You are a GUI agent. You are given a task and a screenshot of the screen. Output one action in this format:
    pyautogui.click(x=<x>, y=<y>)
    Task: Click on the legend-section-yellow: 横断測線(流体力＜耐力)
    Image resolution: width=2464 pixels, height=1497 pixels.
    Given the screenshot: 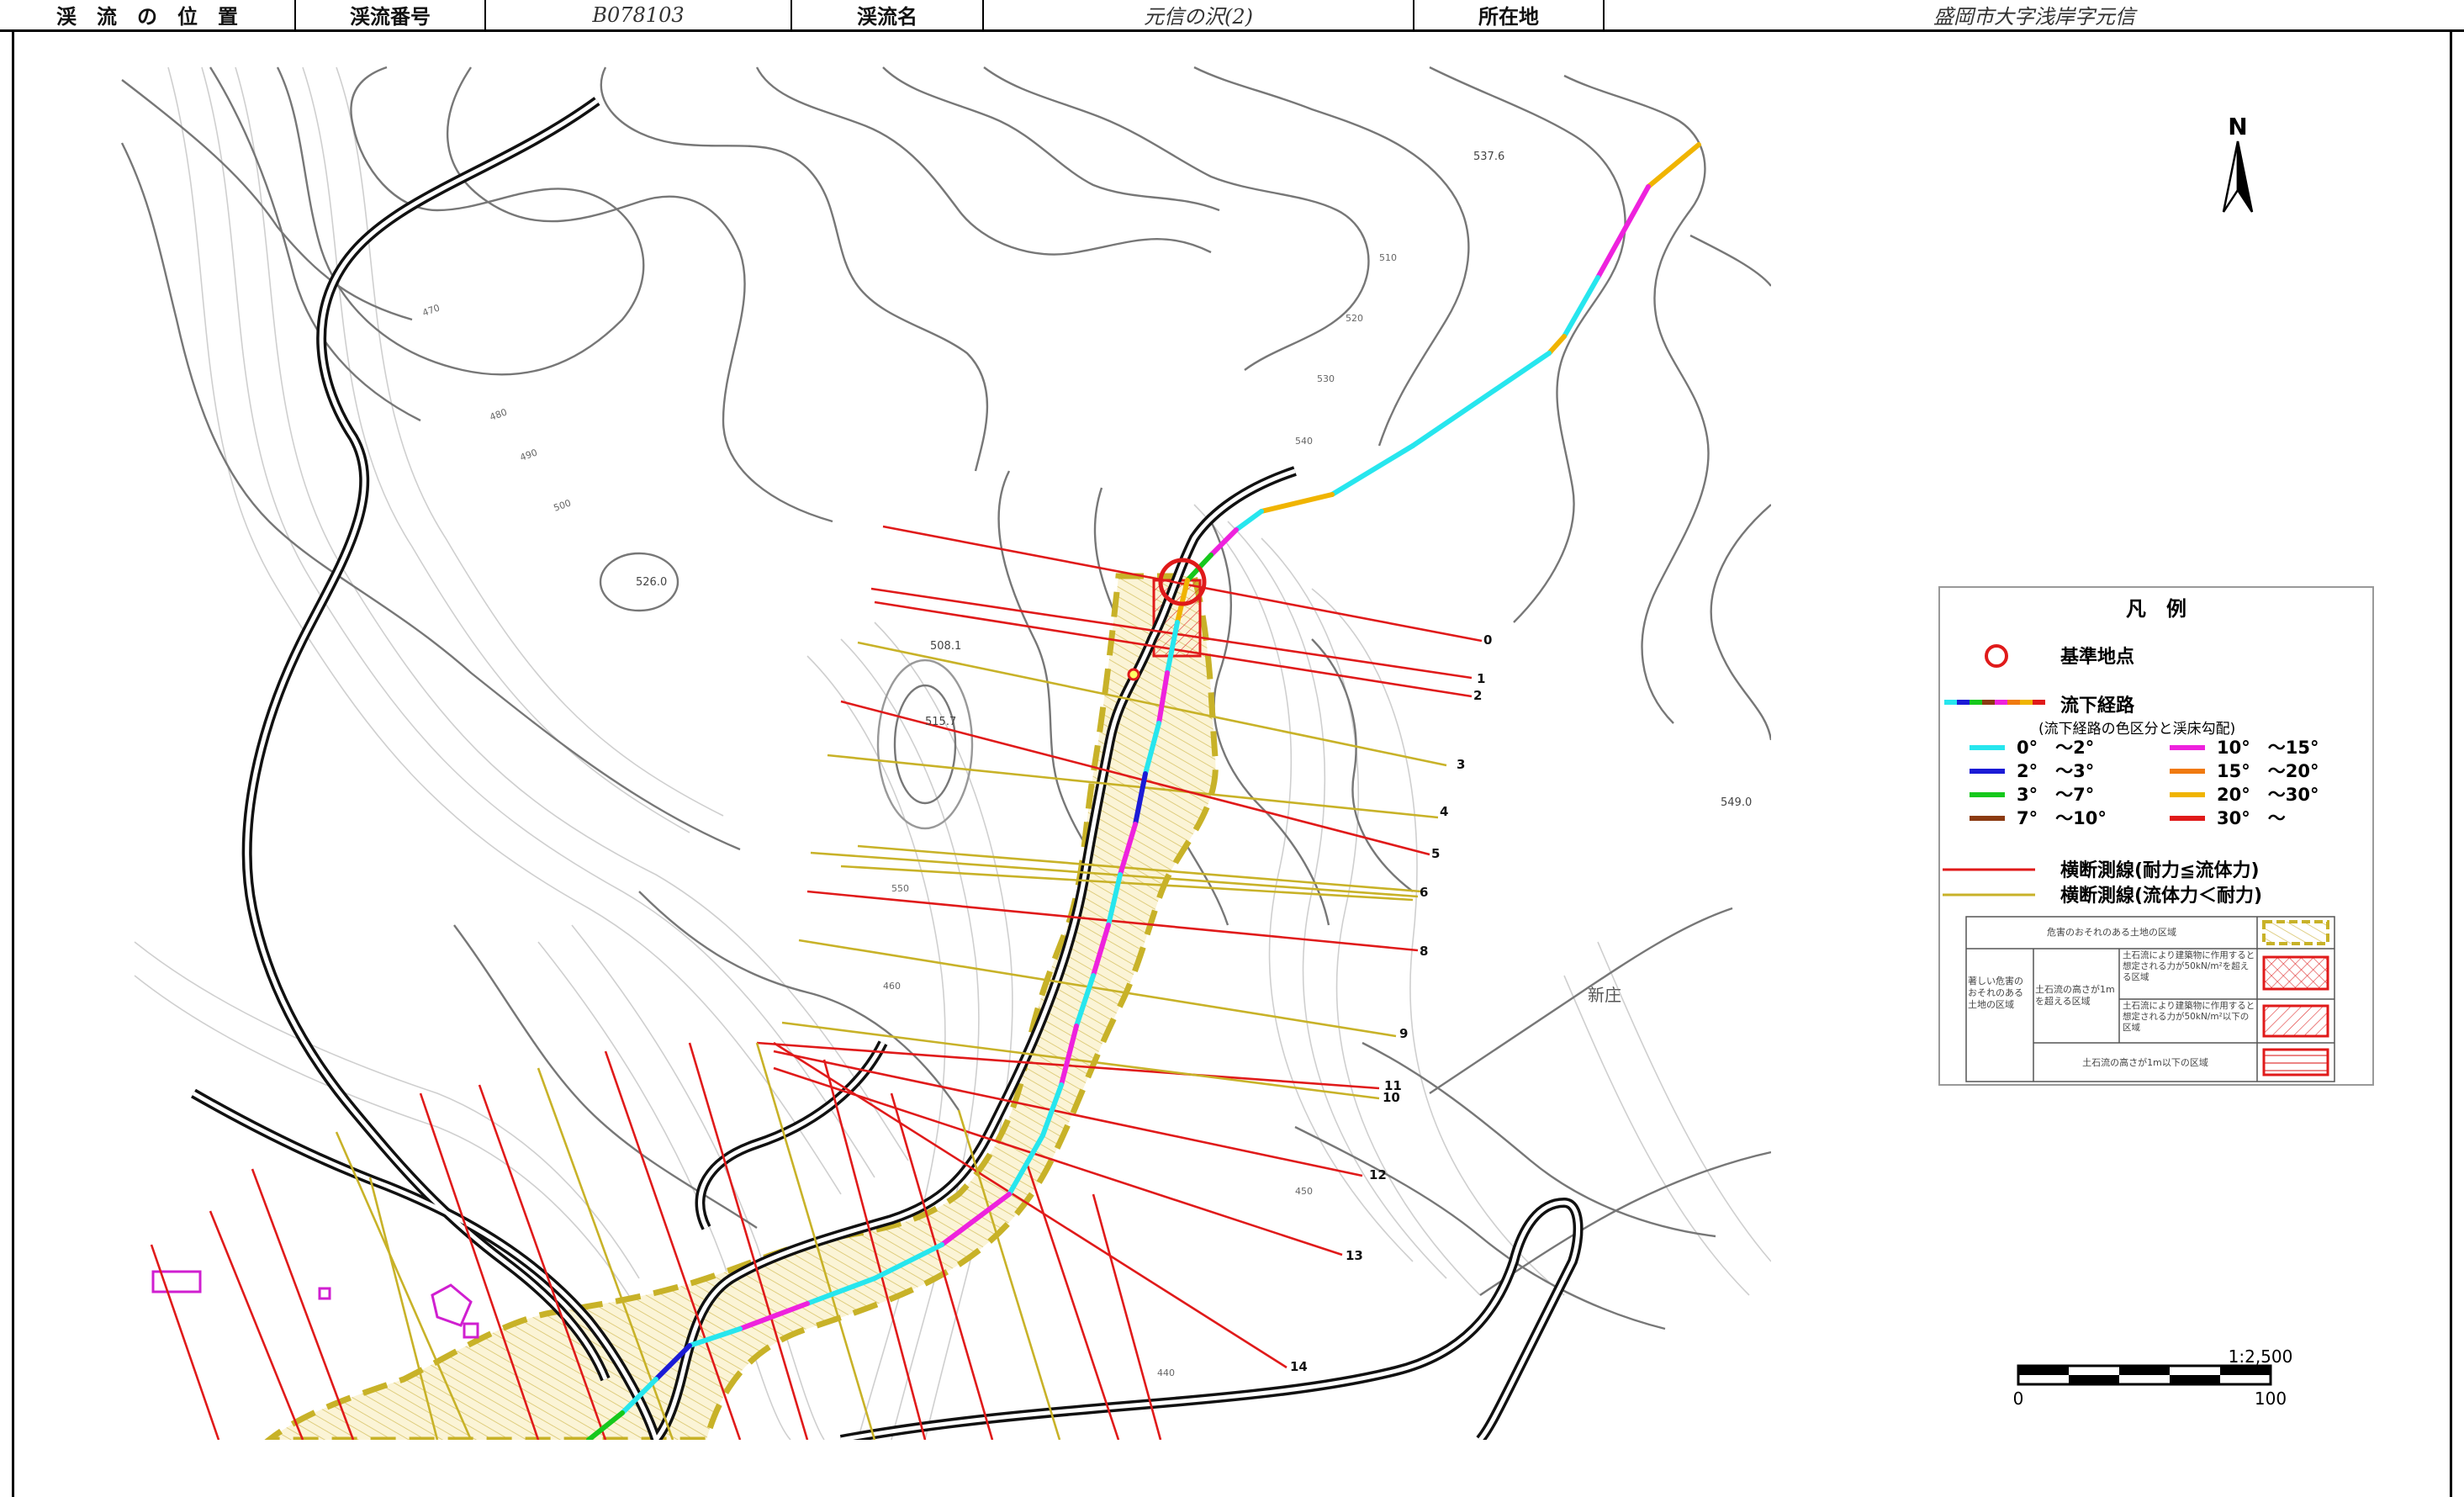 What is the action you would take?
    pyautogui.click(x=2161, y=896)
    